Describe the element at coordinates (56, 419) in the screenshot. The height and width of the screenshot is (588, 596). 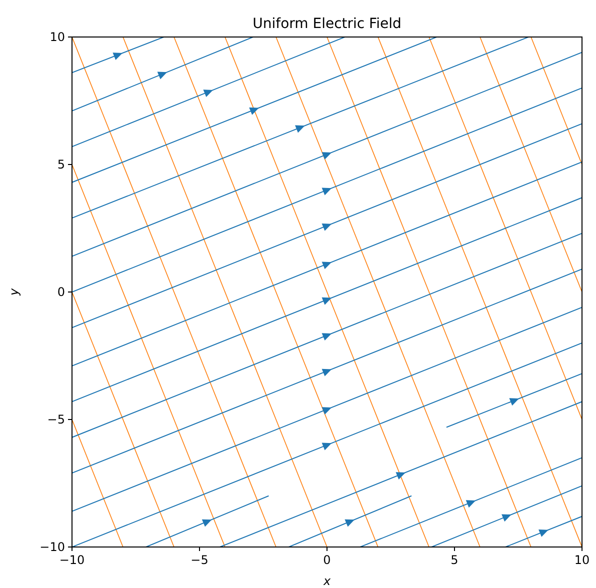
I see `y-tick-label: −5` at that location.